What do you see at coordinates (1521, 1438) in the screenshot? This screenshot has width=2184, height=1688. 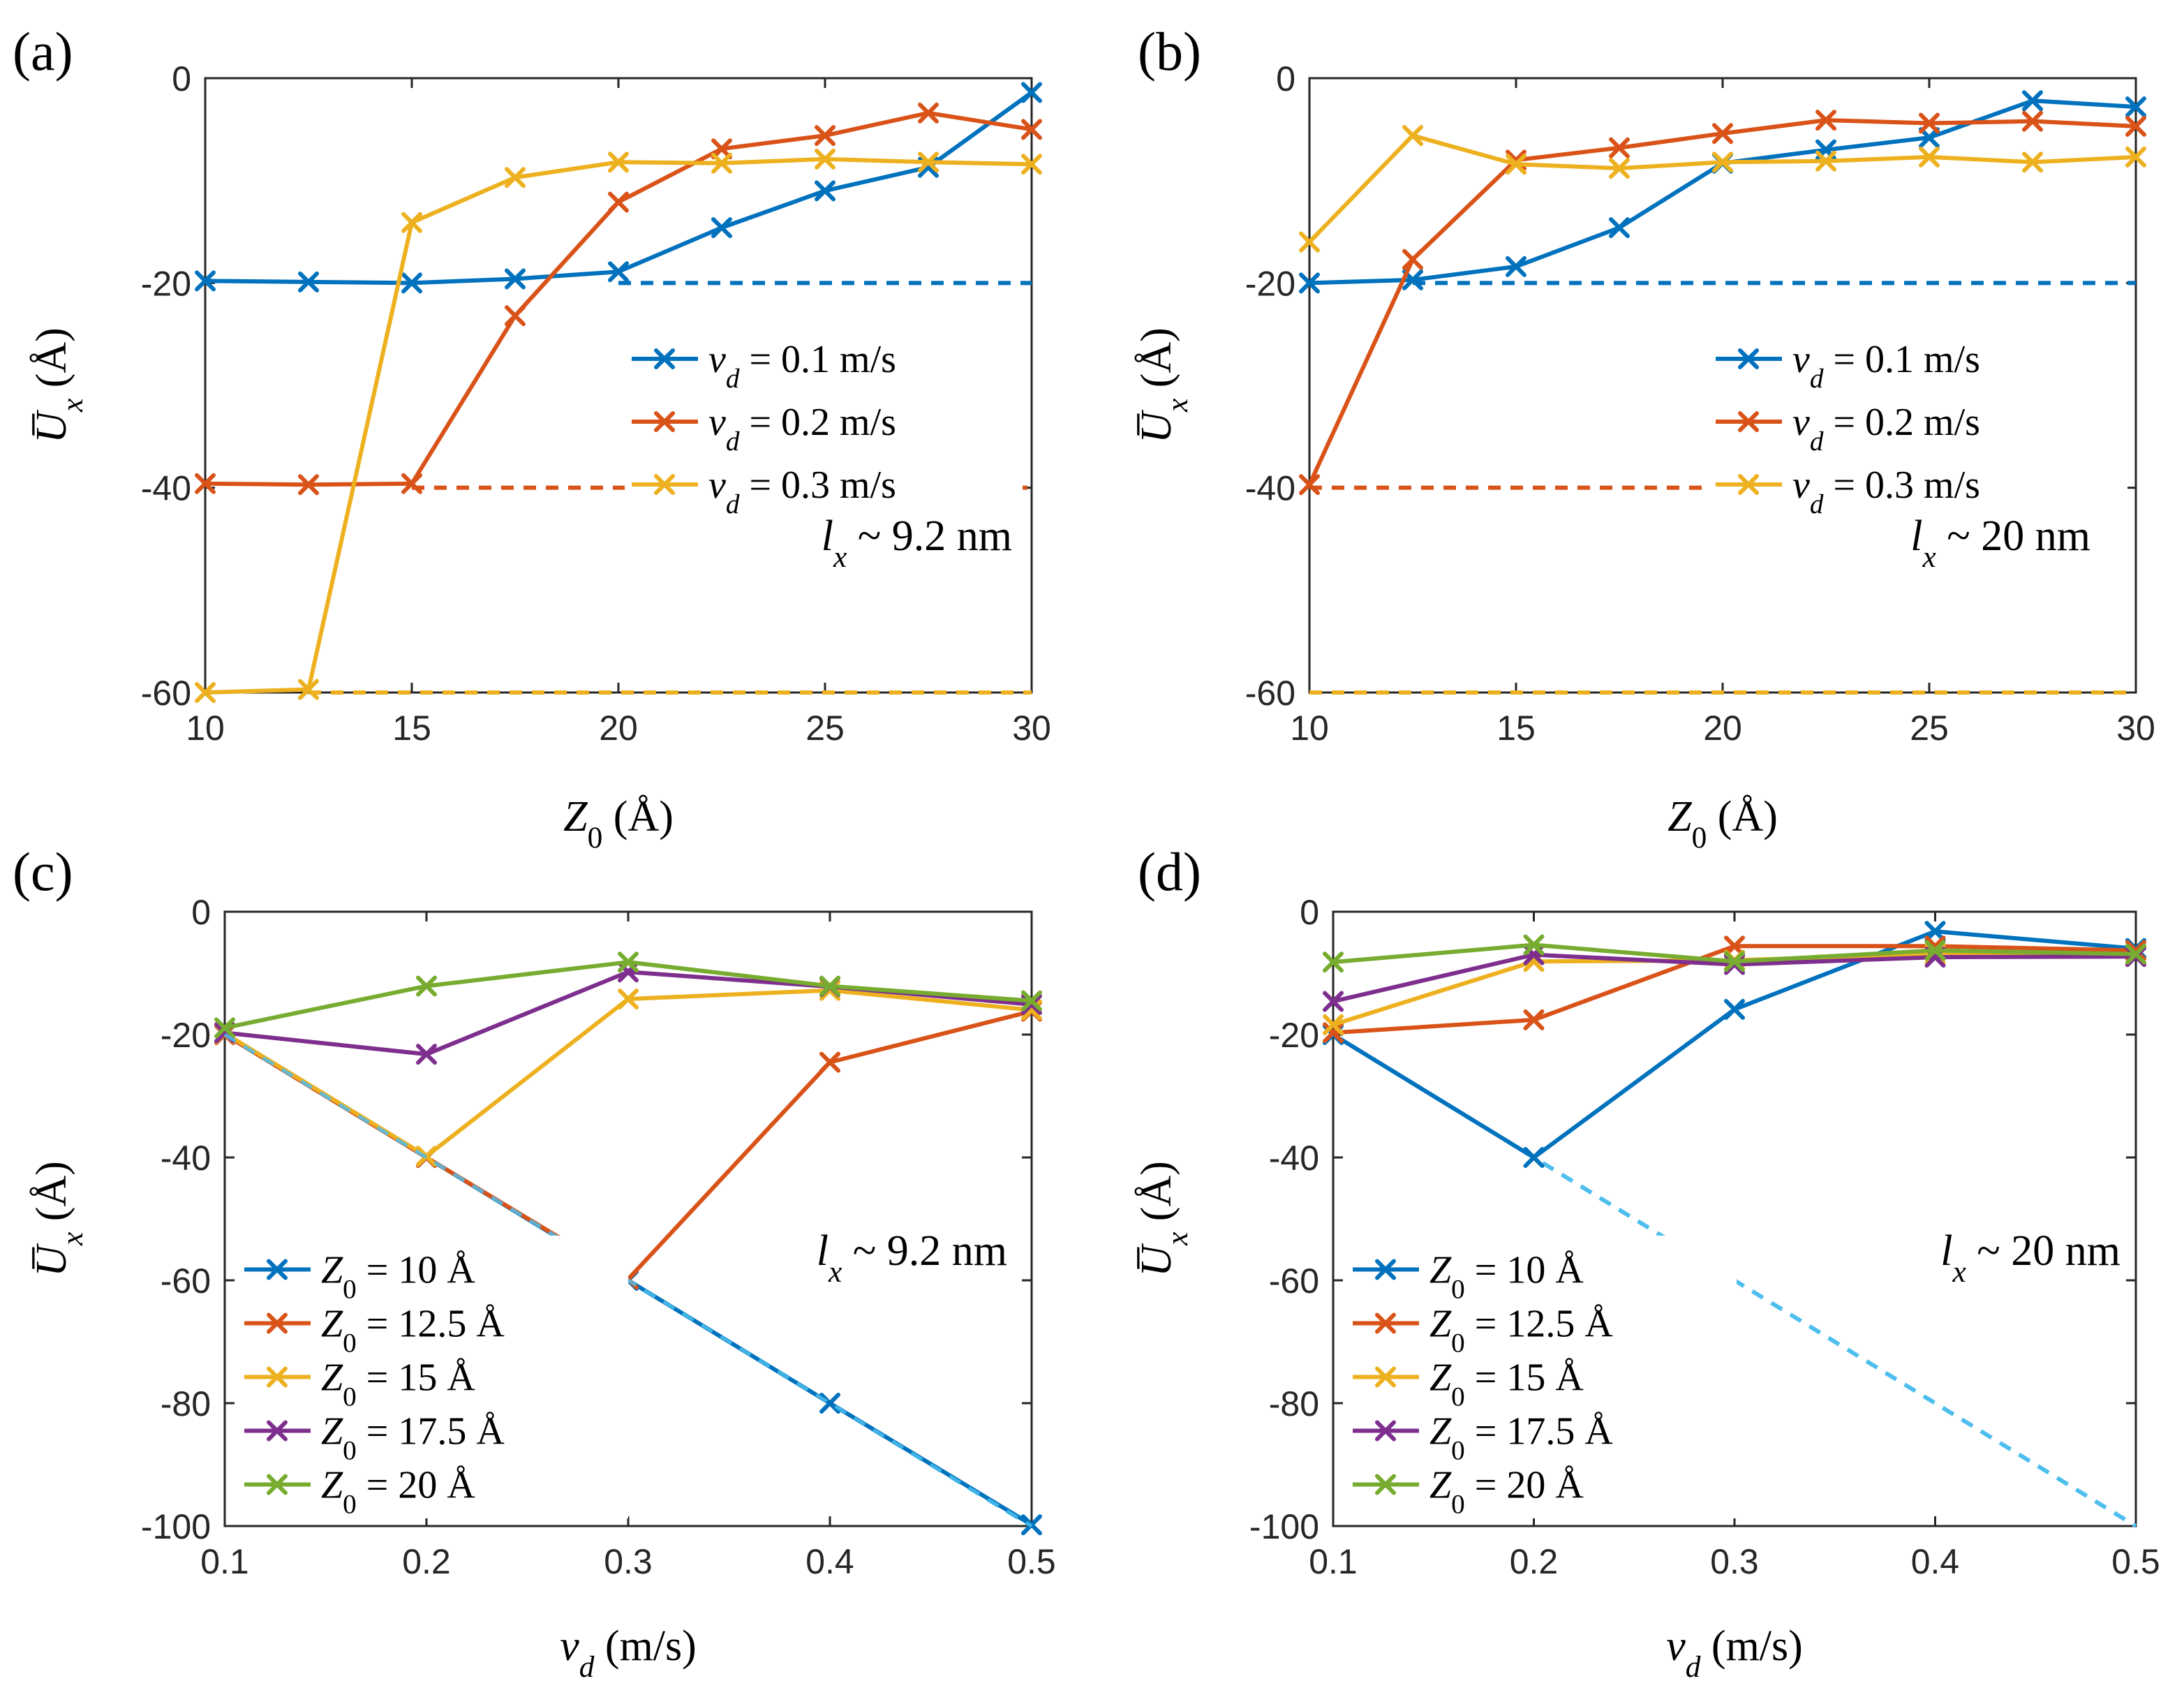 I see `legend-label: Z0 = 17.5 Å` at bounding box center [1521, 1438].